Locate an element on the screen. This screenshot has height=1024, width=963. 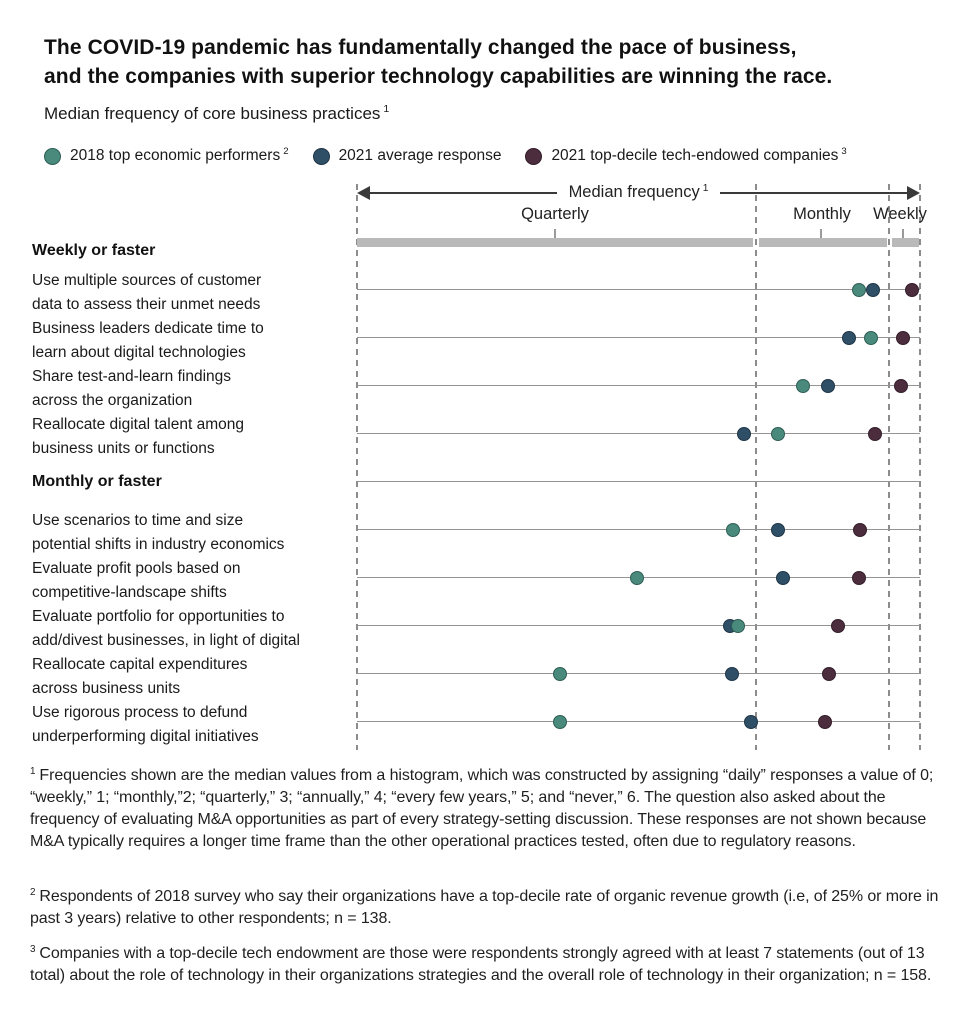
axis-arrow-label: Median frequency 1 is located at coordinates (638, 192).